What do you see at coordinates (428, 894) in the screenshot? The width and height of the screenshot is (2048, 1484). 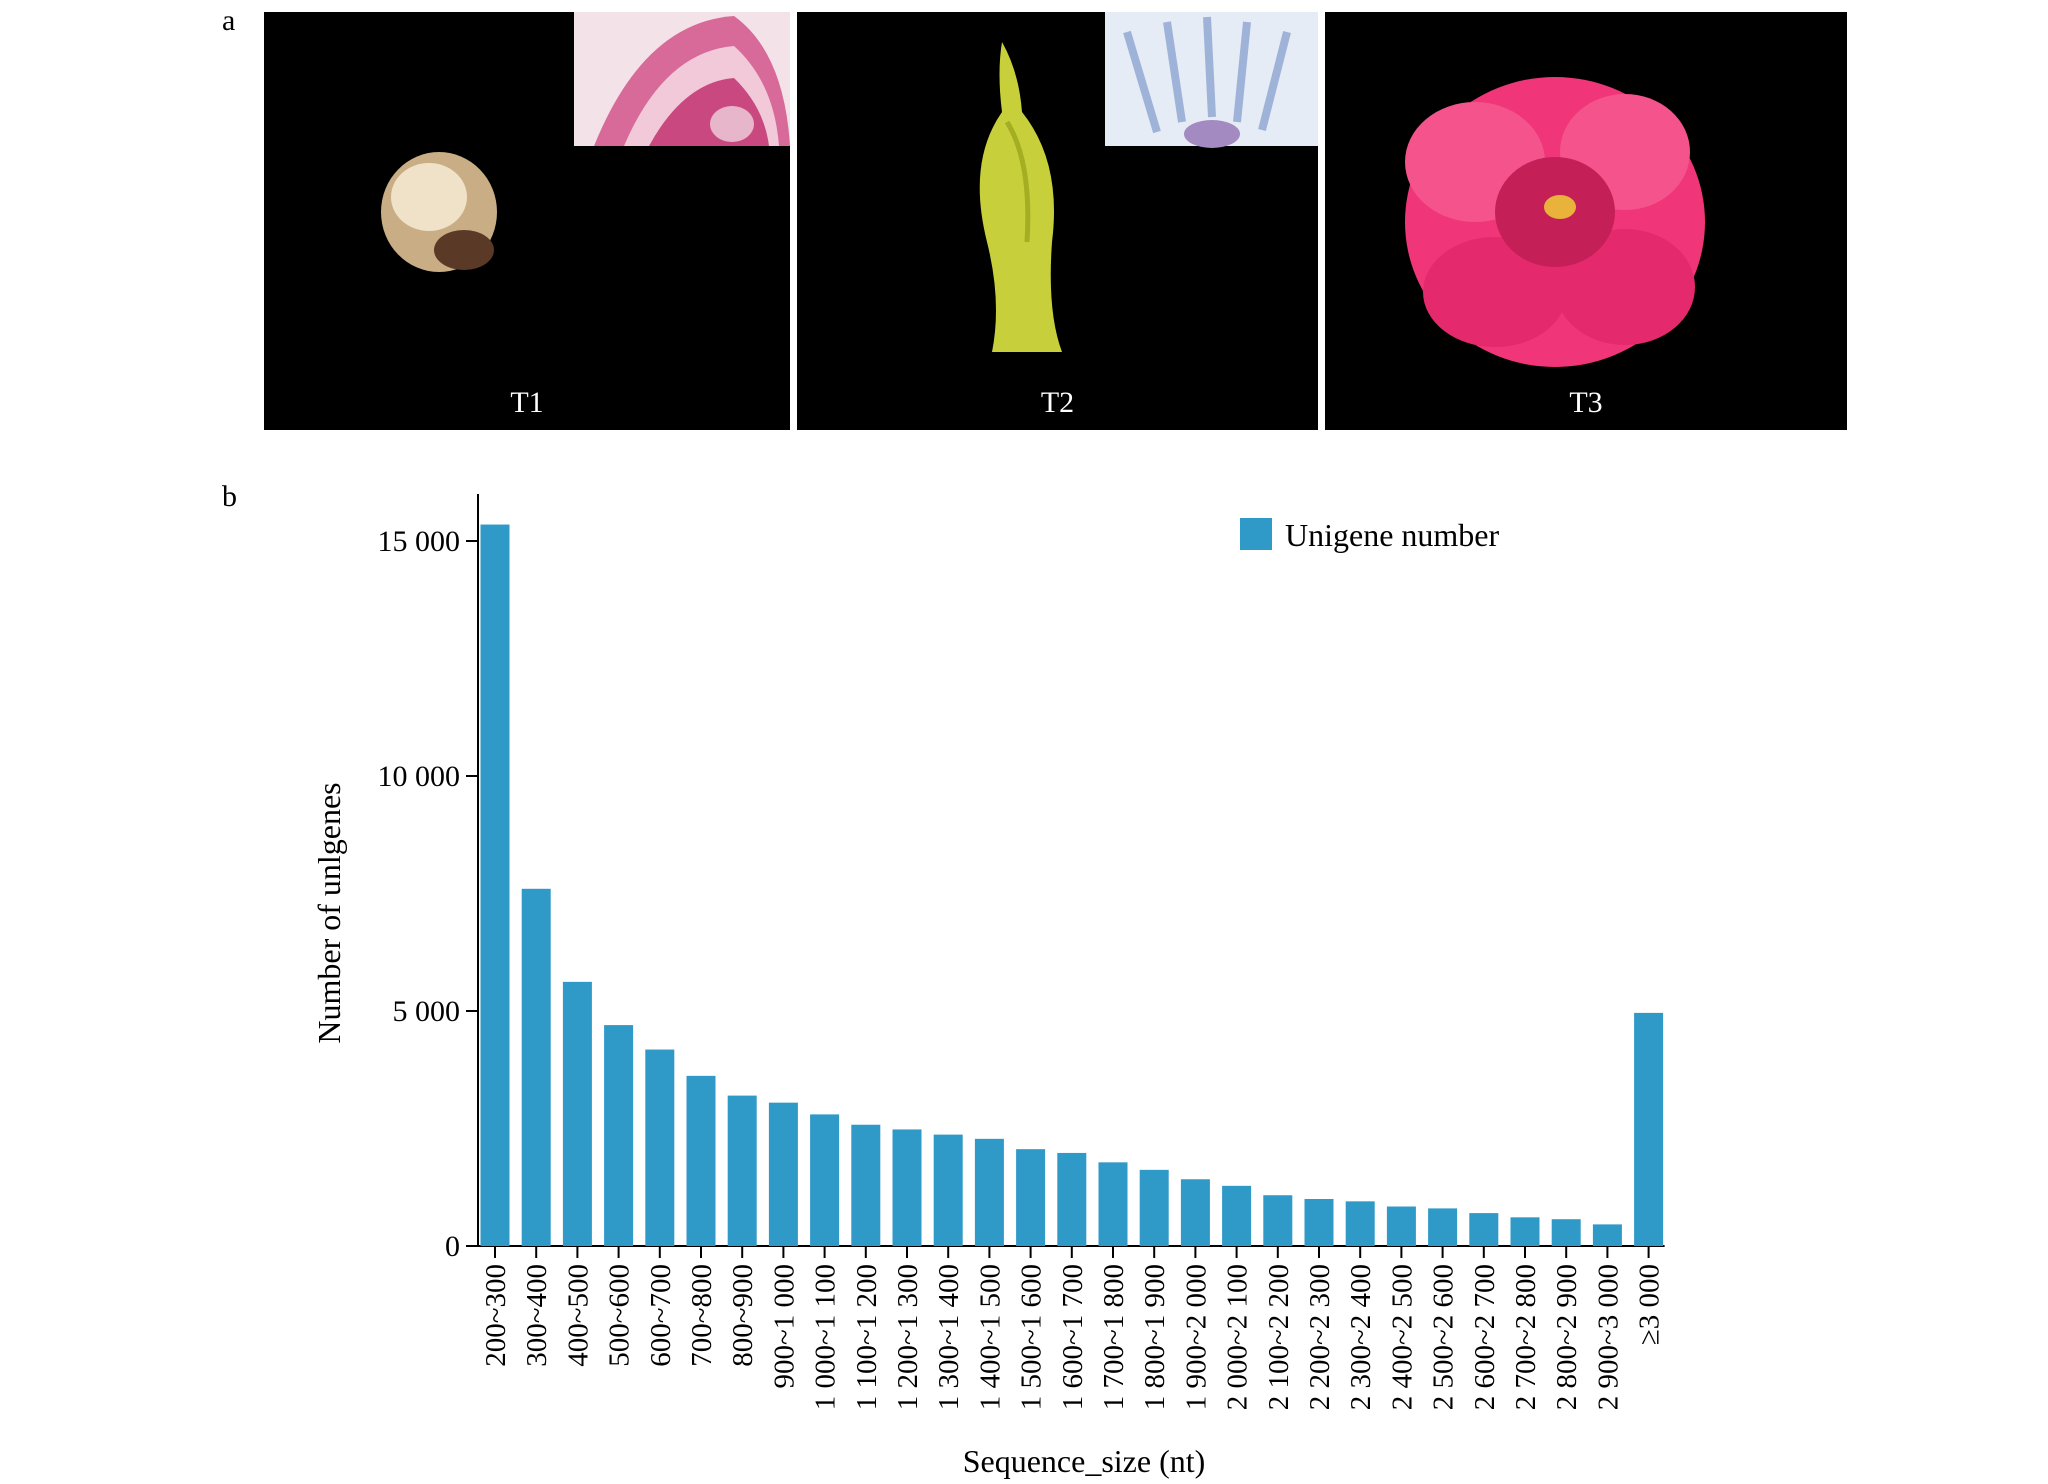 I see `y-ticks: 0 5 000 10 000 15 000` at bounding box center [428, 894].